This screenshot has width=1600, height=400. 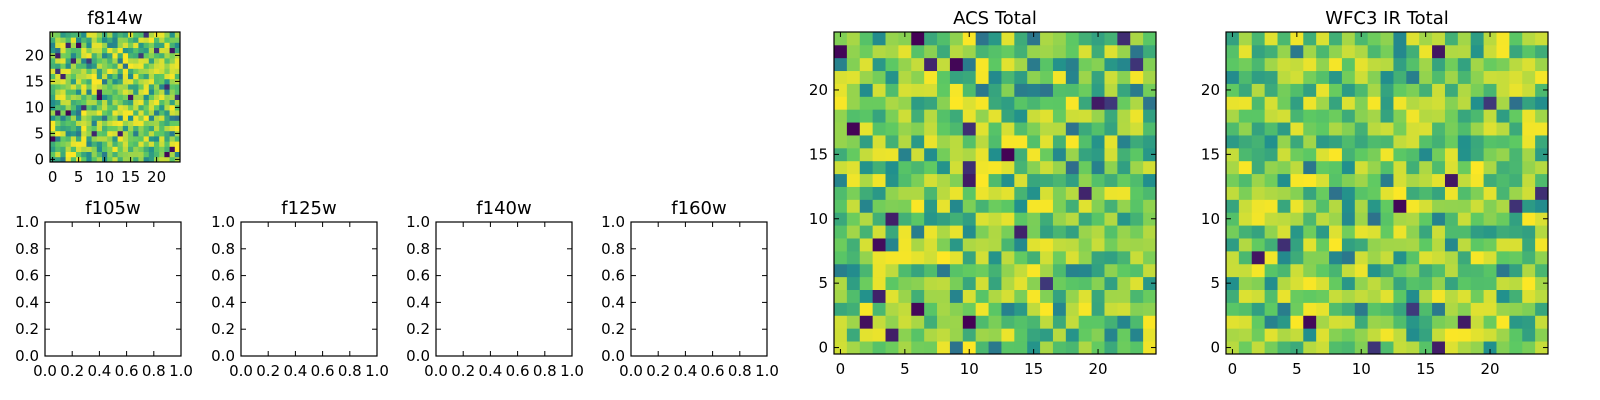 I want to click on x-tick-label: 0, so click(x=841, y=369).